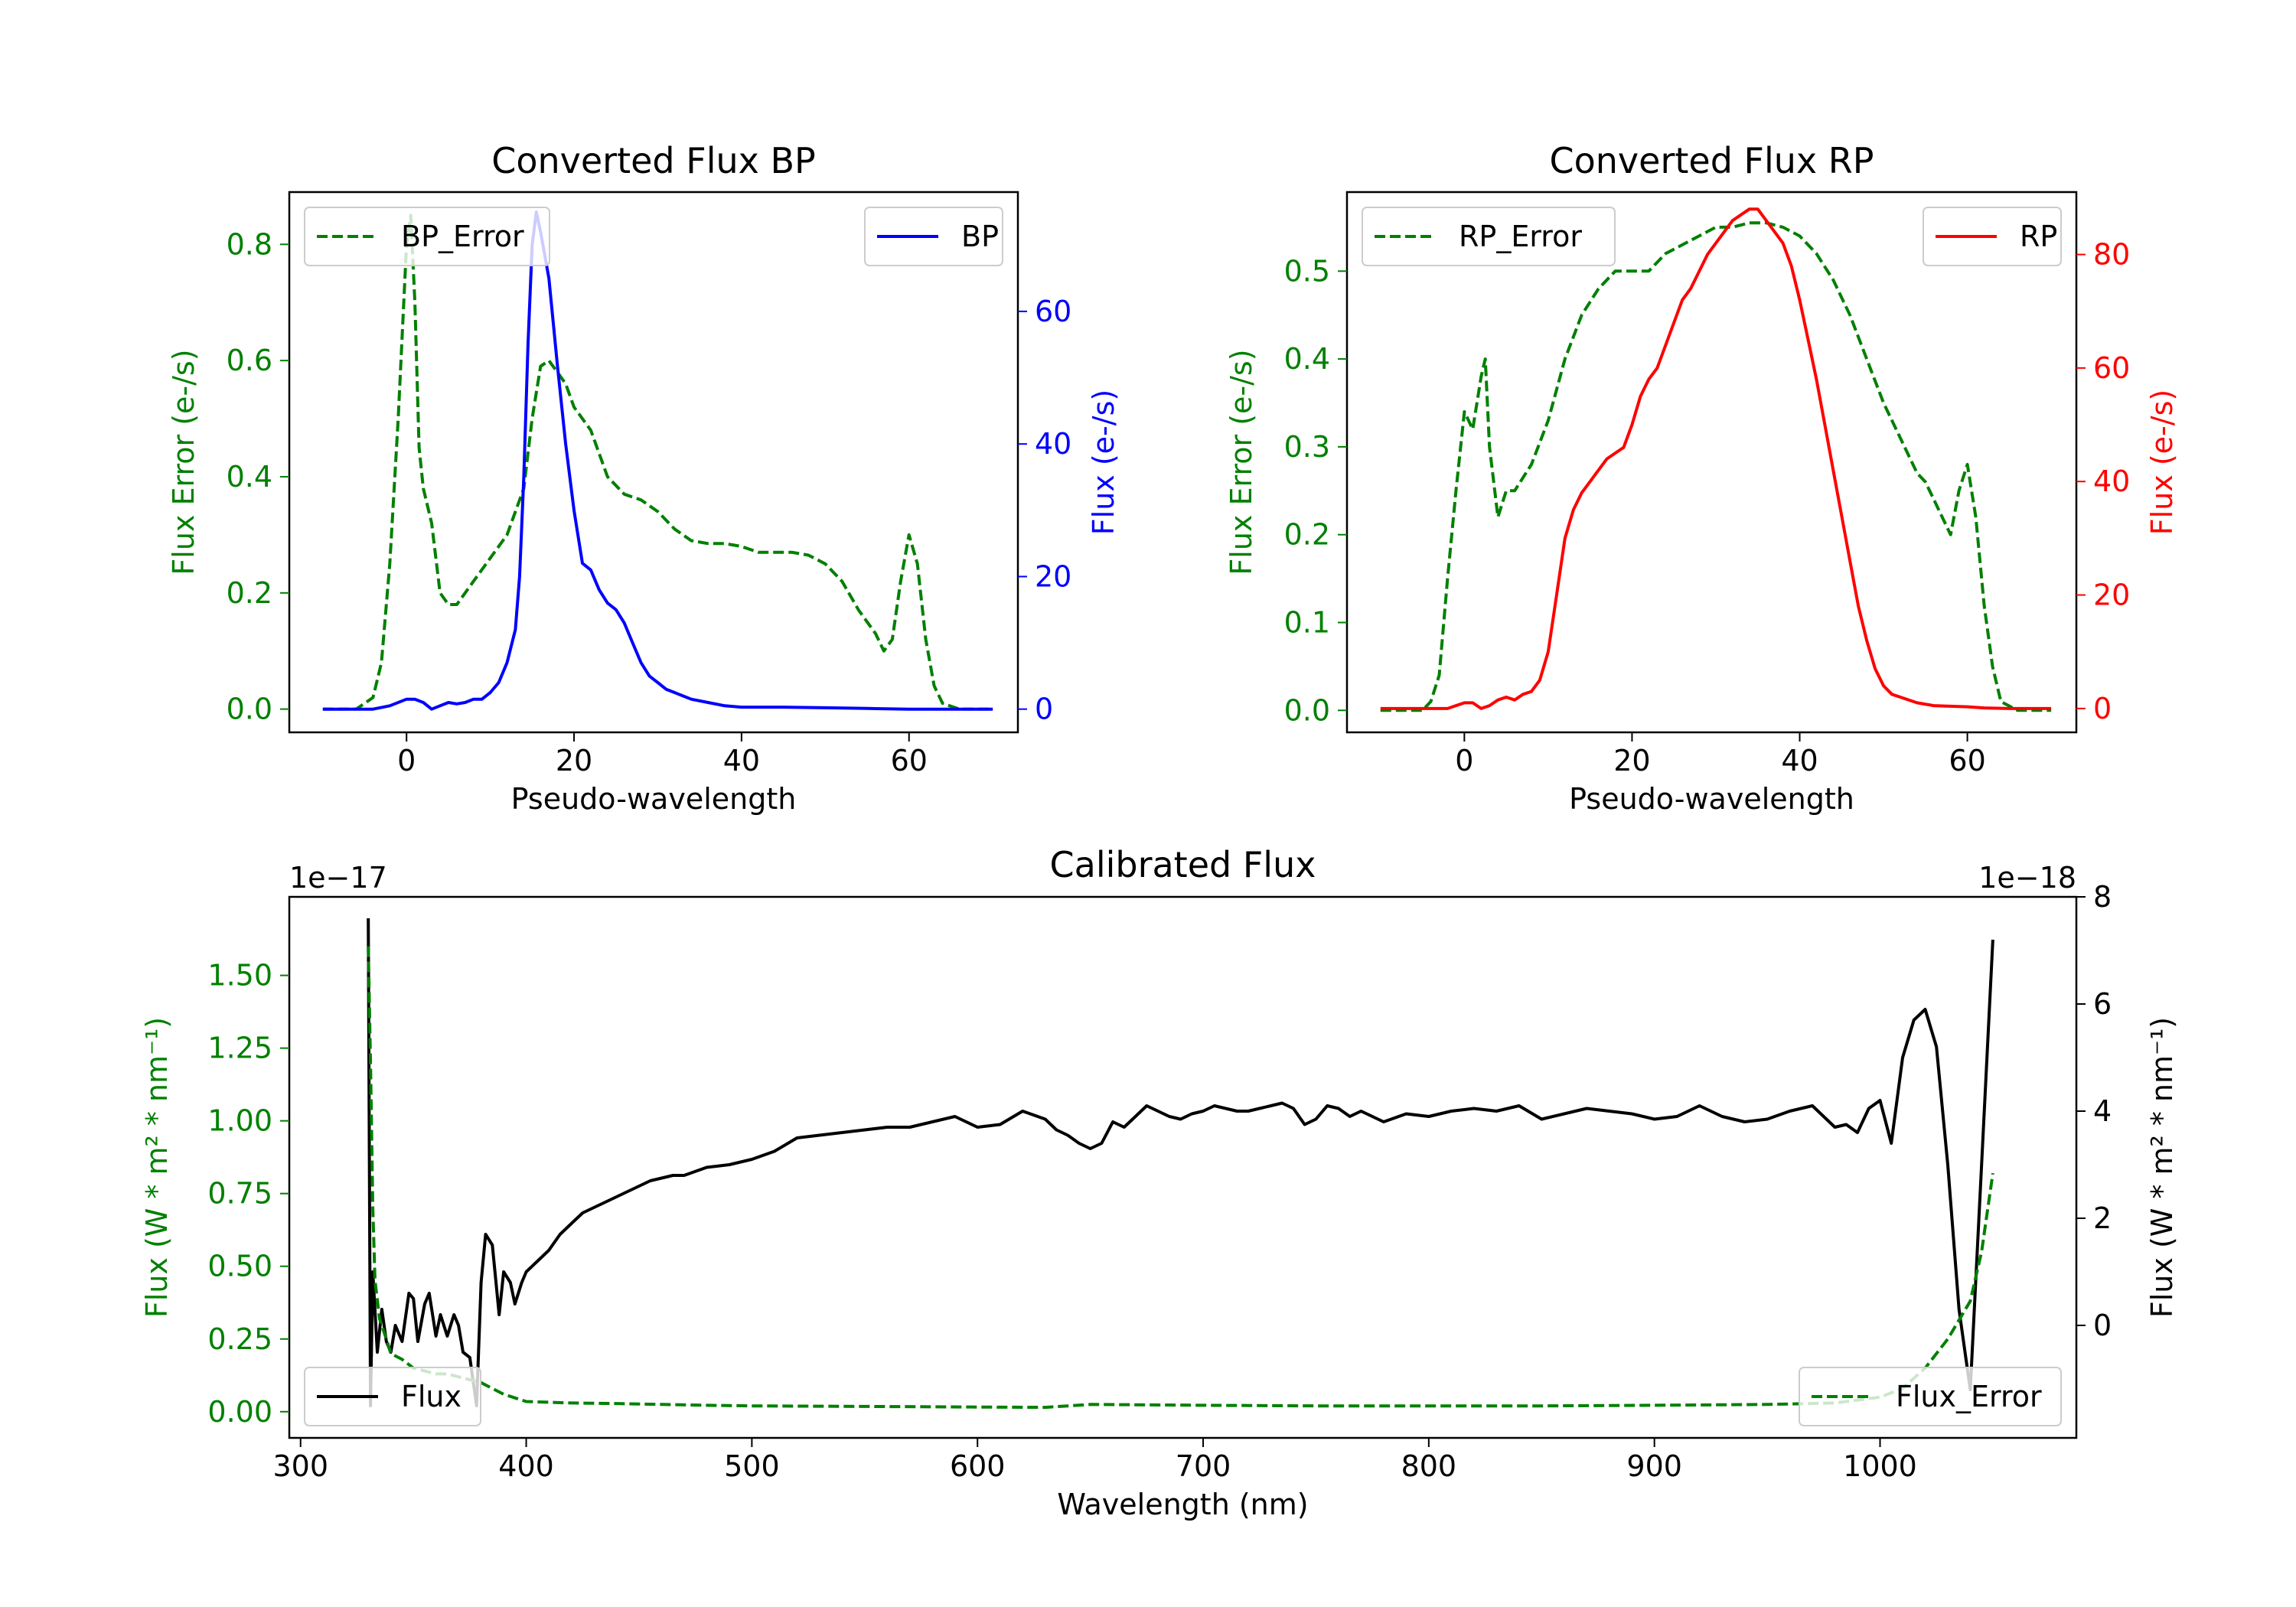 The width and height of the screenshot is (2296, 1607). Describe the element at coordinates (239, 1412) in the screenshot. I see `y-left-tick-label: 0.00` at that location.